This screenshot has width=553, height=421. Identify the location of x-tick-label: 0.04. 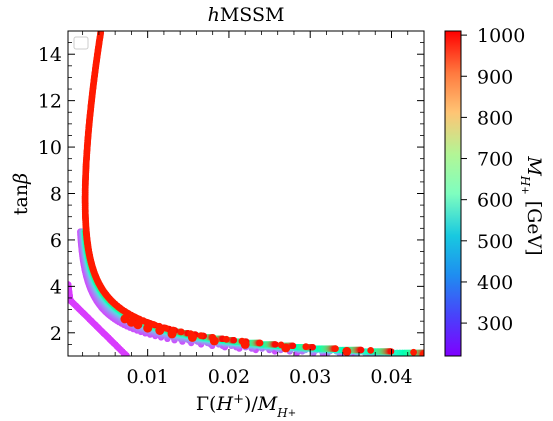
(391, 377).